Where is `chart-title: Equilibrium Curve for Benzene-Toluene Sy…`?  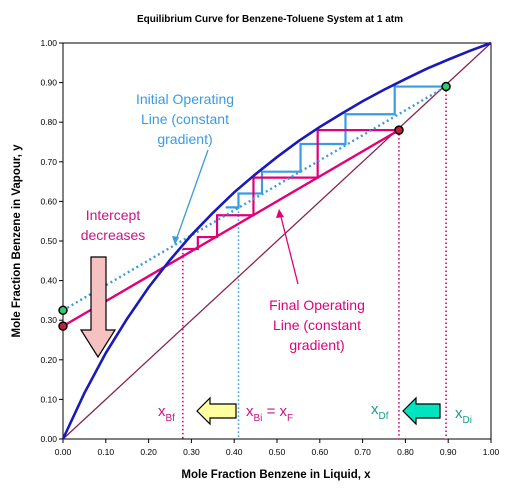 chart-title: Equilibrium Curve for Benzene-Toluene Sy… is located at coordinates (270, 19).